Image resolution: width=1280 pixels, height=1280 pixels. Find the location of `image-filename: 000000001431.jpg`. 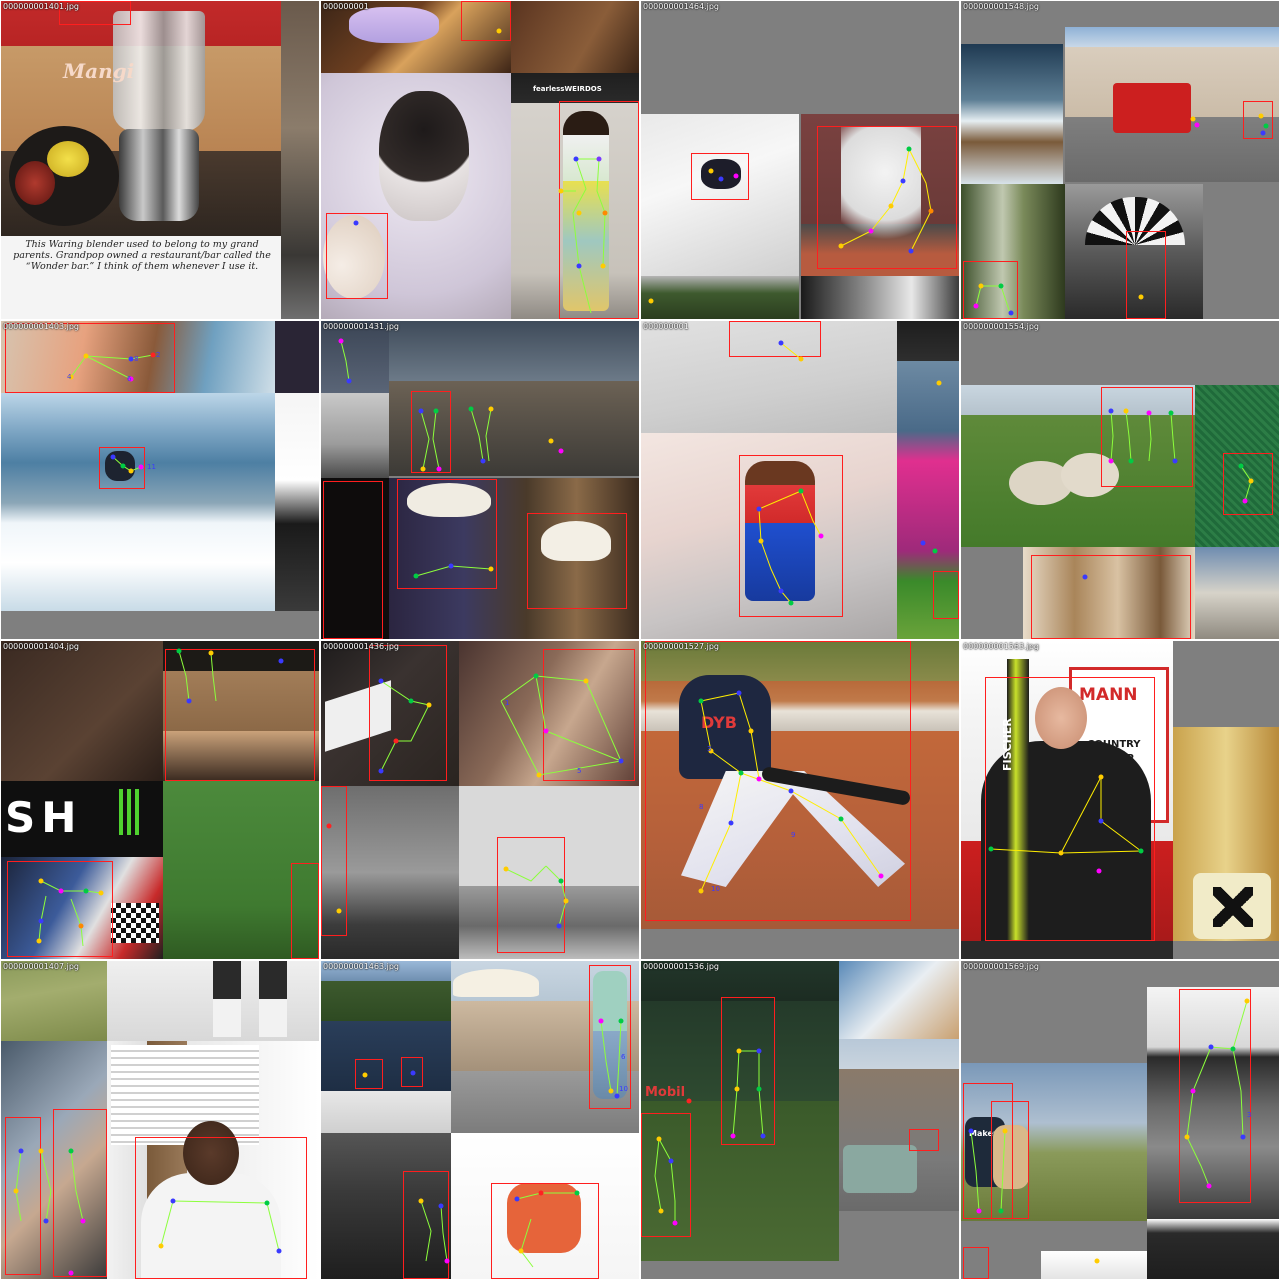

image-filename: 000000001431.jpg is located at coordinates (361, 326).